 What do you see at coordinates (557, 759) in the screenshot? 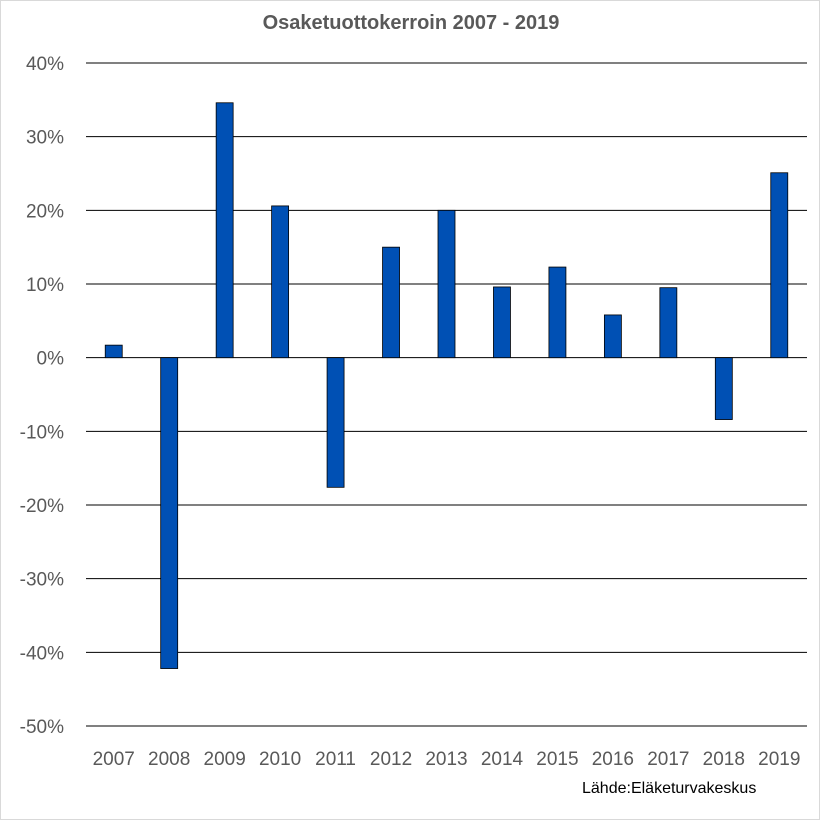
I see `x-tick-label: 2015` at bounding box center [557, 759].